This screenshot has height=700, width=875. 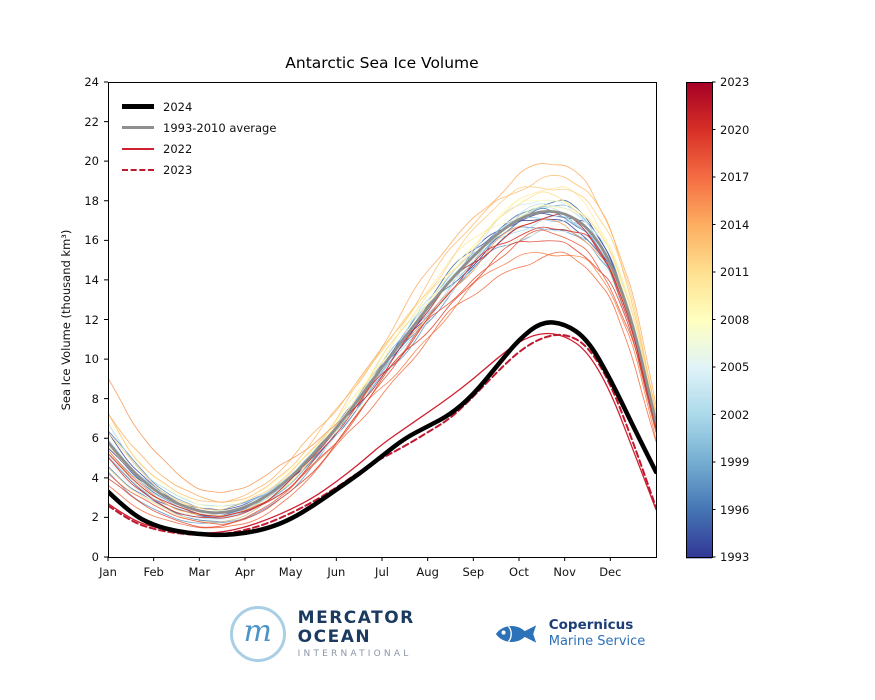 I want to click on mercator-monogram-icon: m, so click(x=257, y=634).